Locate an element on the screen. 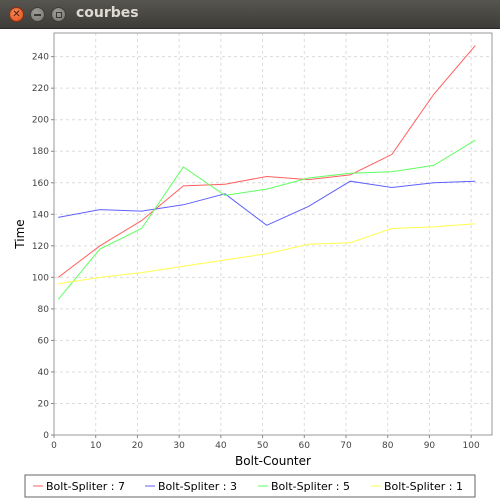 The height and width of the screenshot is (500, 500). y-tick-label: 20 is located at coordinates (44, 404).